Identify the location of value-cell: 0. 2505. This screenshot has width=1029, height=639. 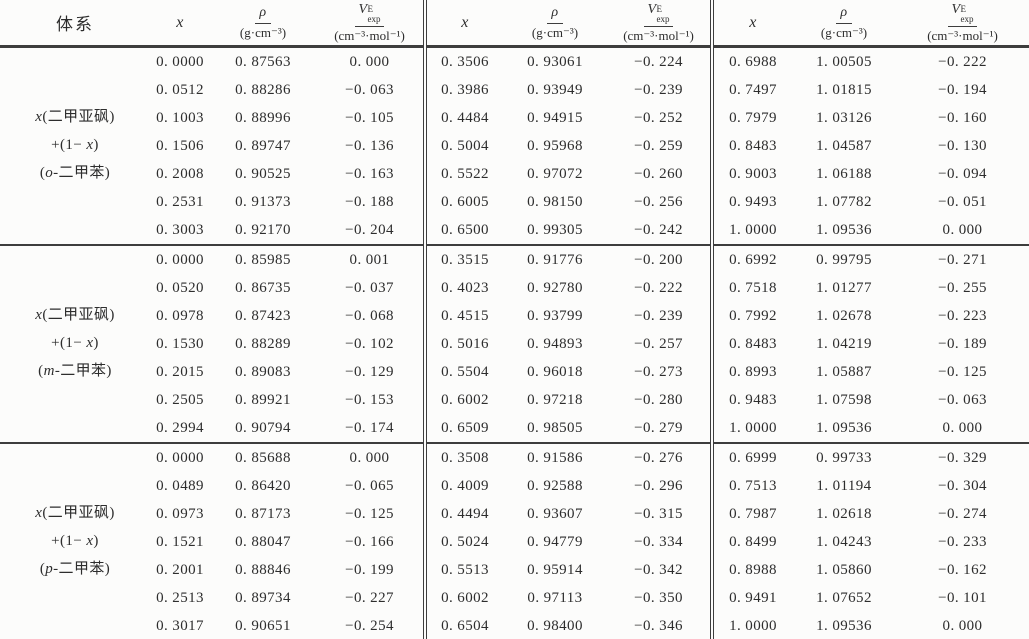
(180, 399).